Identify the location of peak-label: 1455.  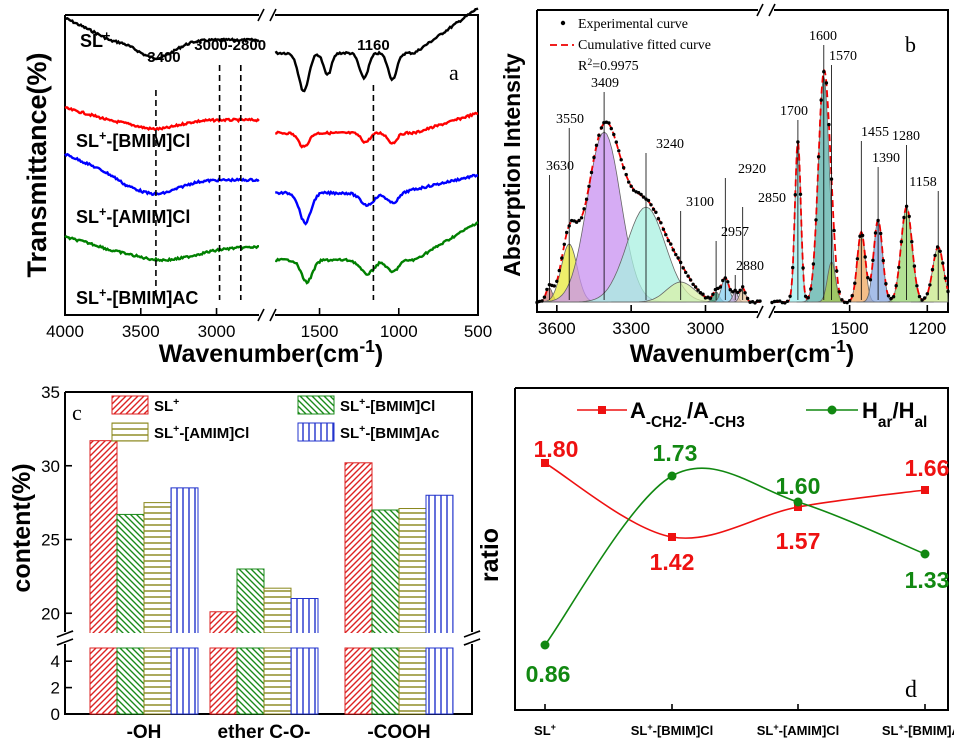
(875, 132).